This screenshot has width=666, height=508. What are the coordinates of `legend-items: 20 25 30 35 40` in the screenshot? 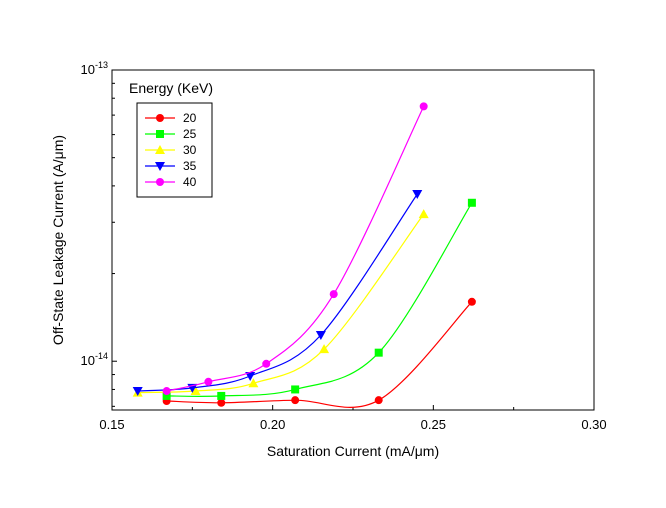 It's located at (171, 150).